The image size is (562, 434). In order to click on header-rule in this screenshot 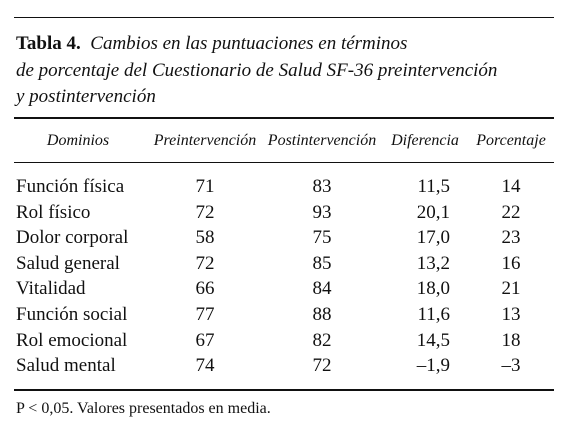, I will do `click(284, 118)`.